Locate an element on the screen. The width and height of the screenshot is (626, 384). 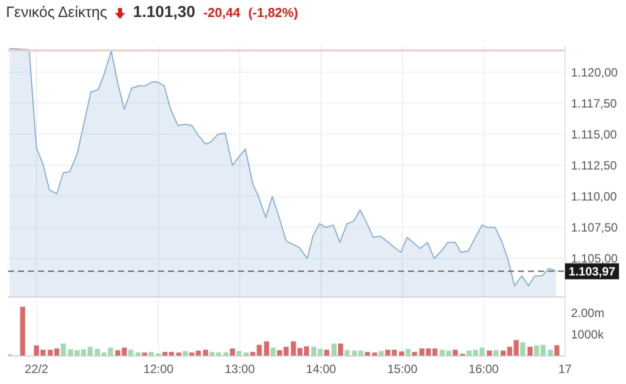
text: -20,44 is located at coordinates (221, 12).